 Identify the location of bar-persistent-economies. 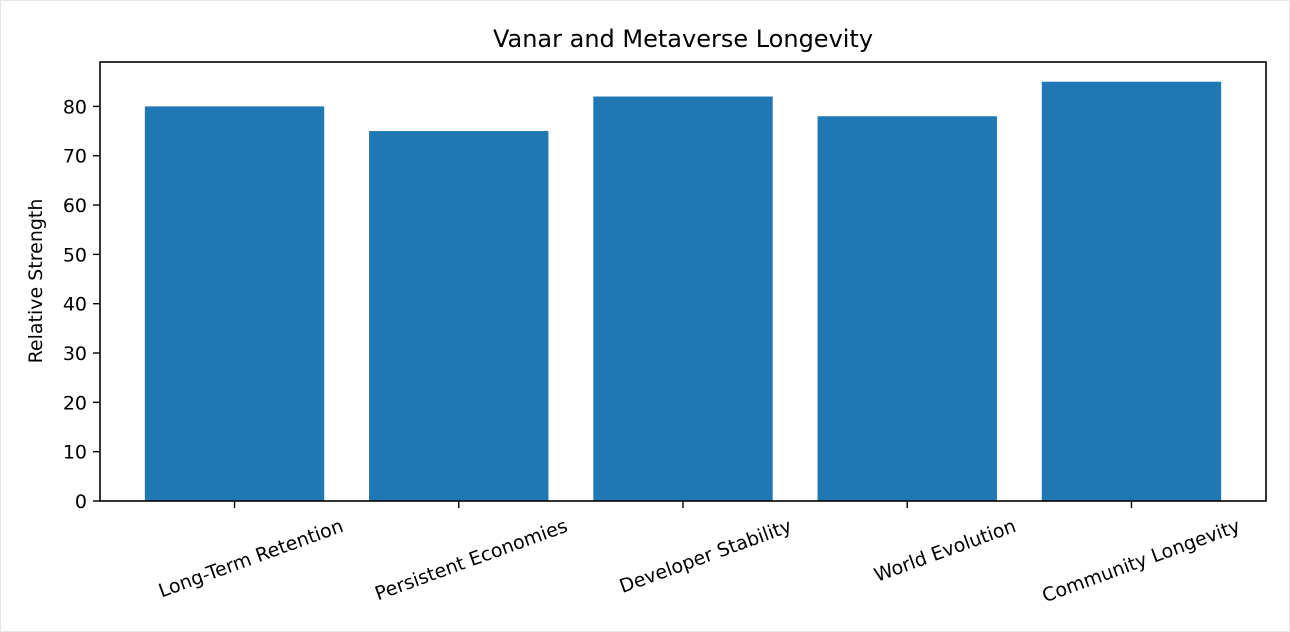
(459, 316).